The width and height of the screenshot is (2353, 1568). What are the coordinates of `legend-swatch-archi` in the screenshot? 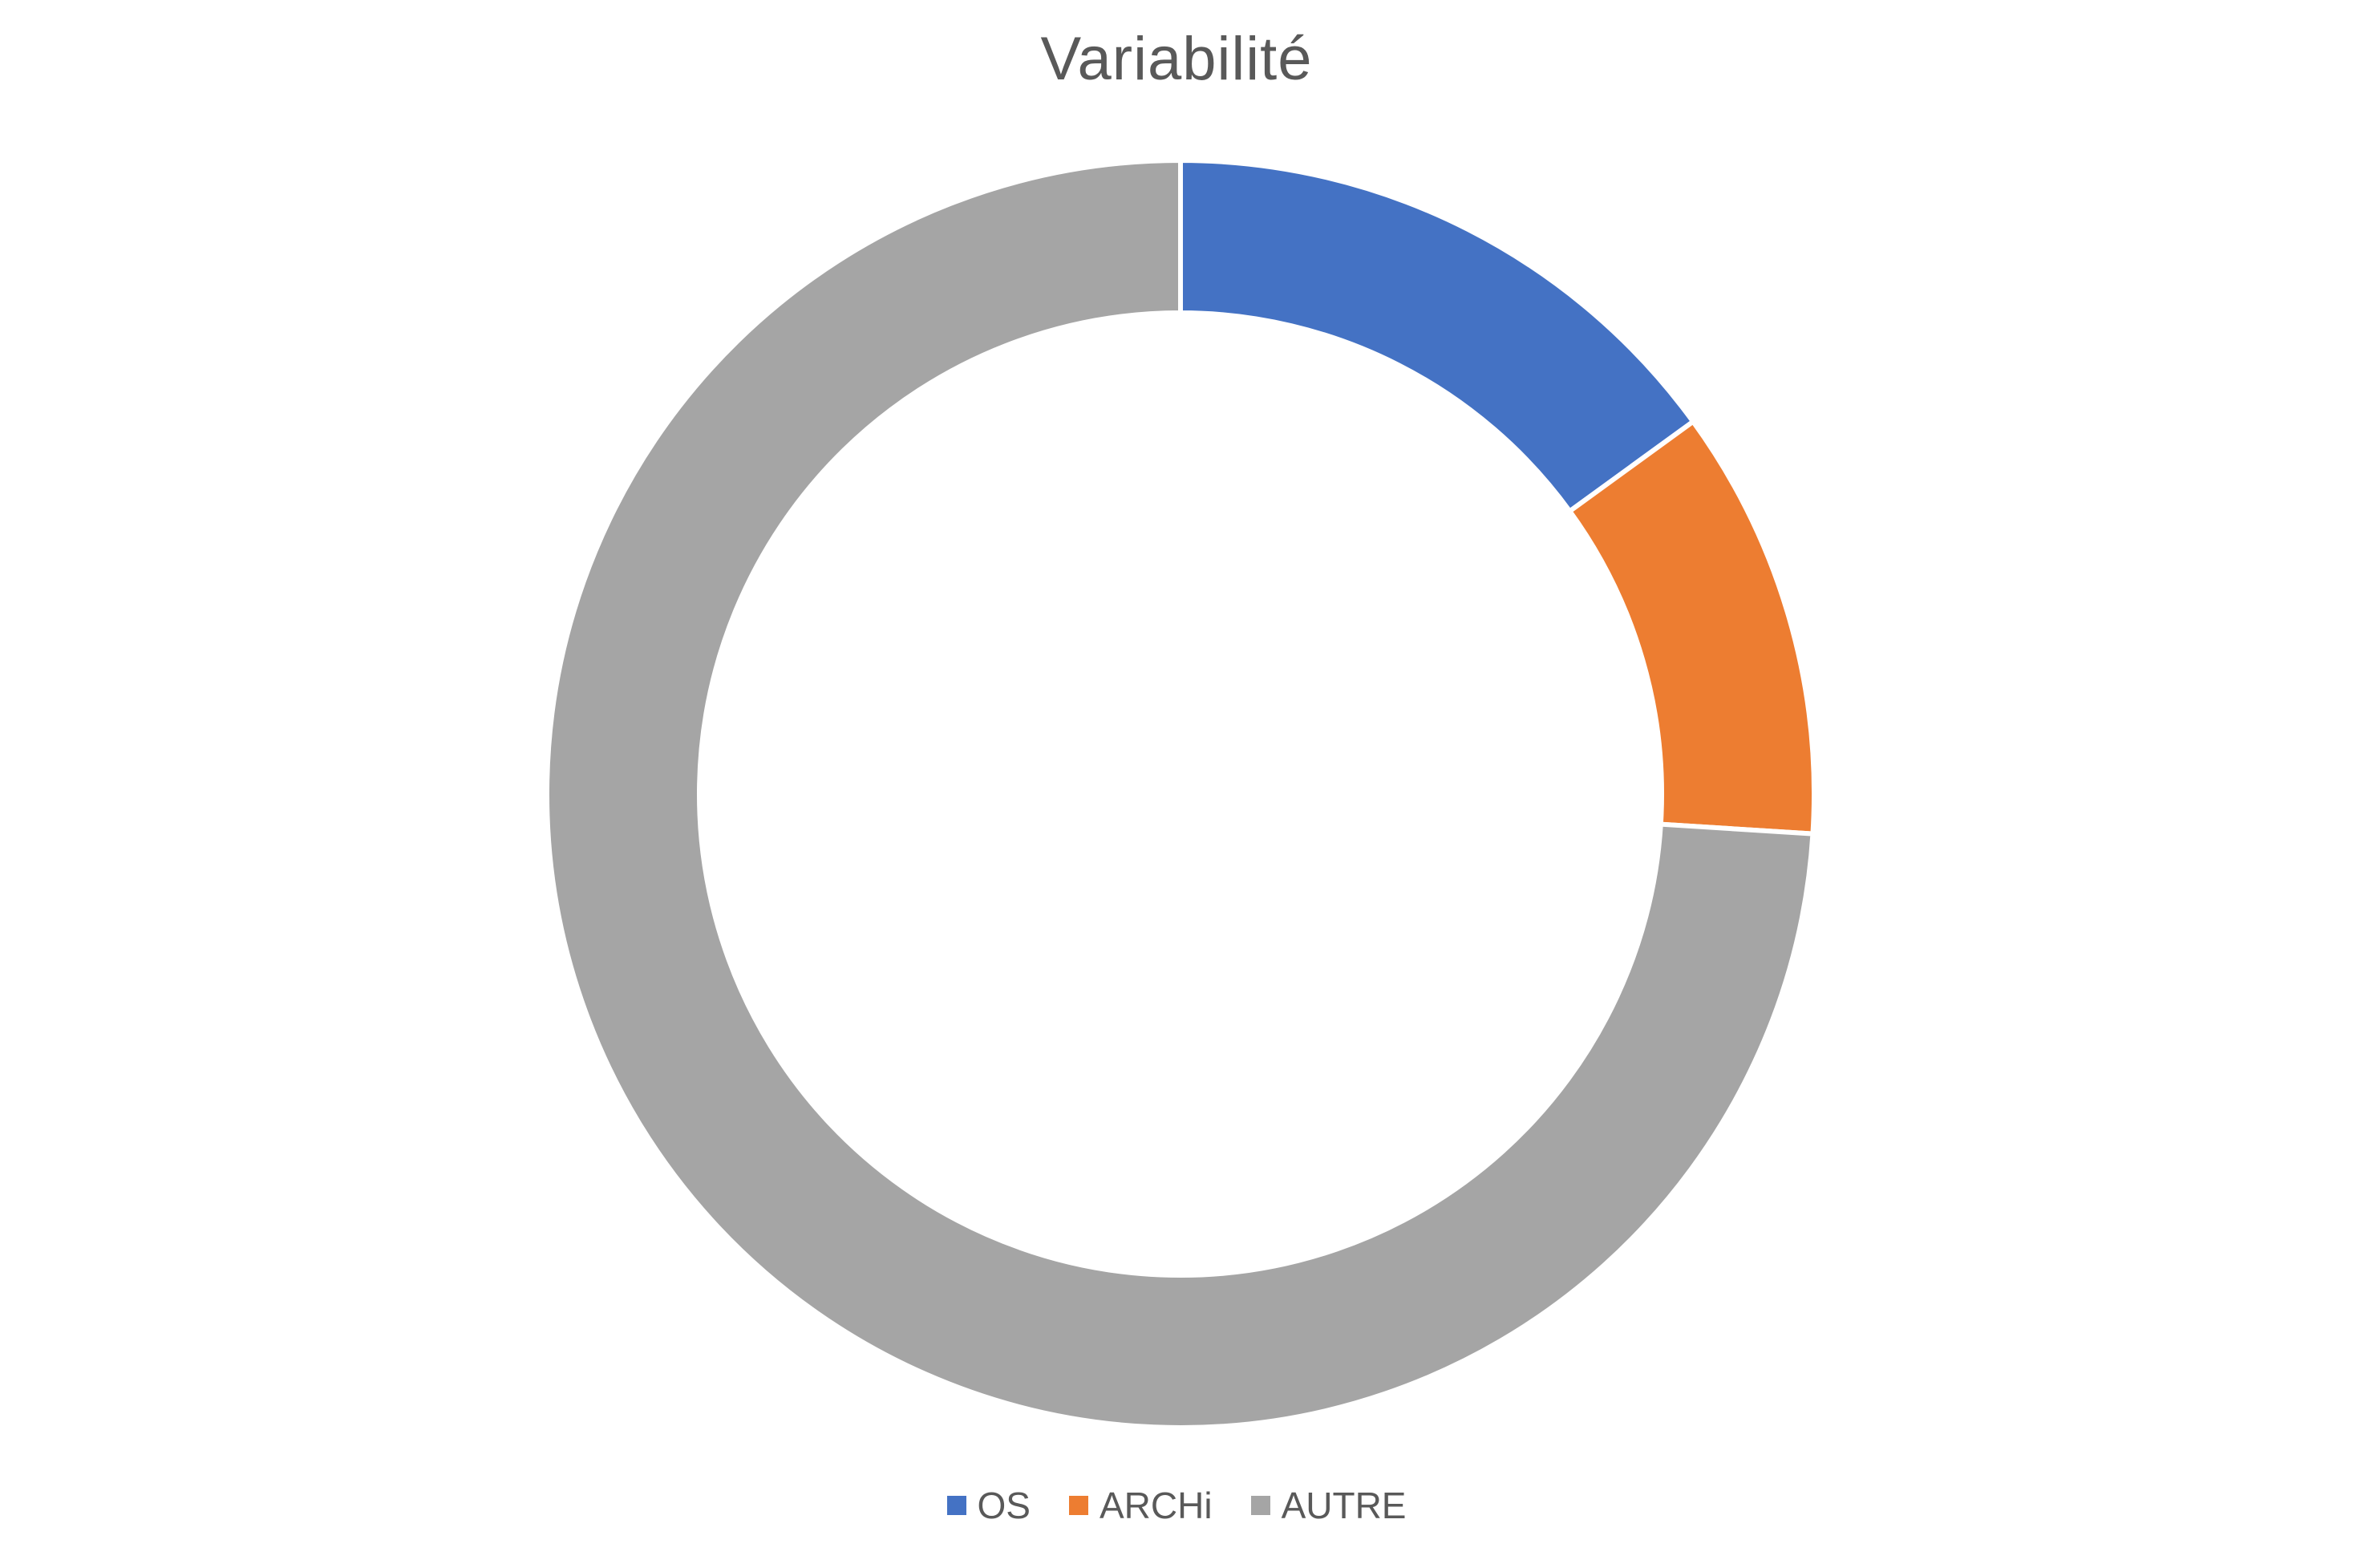 It's located at (1078, 1506).